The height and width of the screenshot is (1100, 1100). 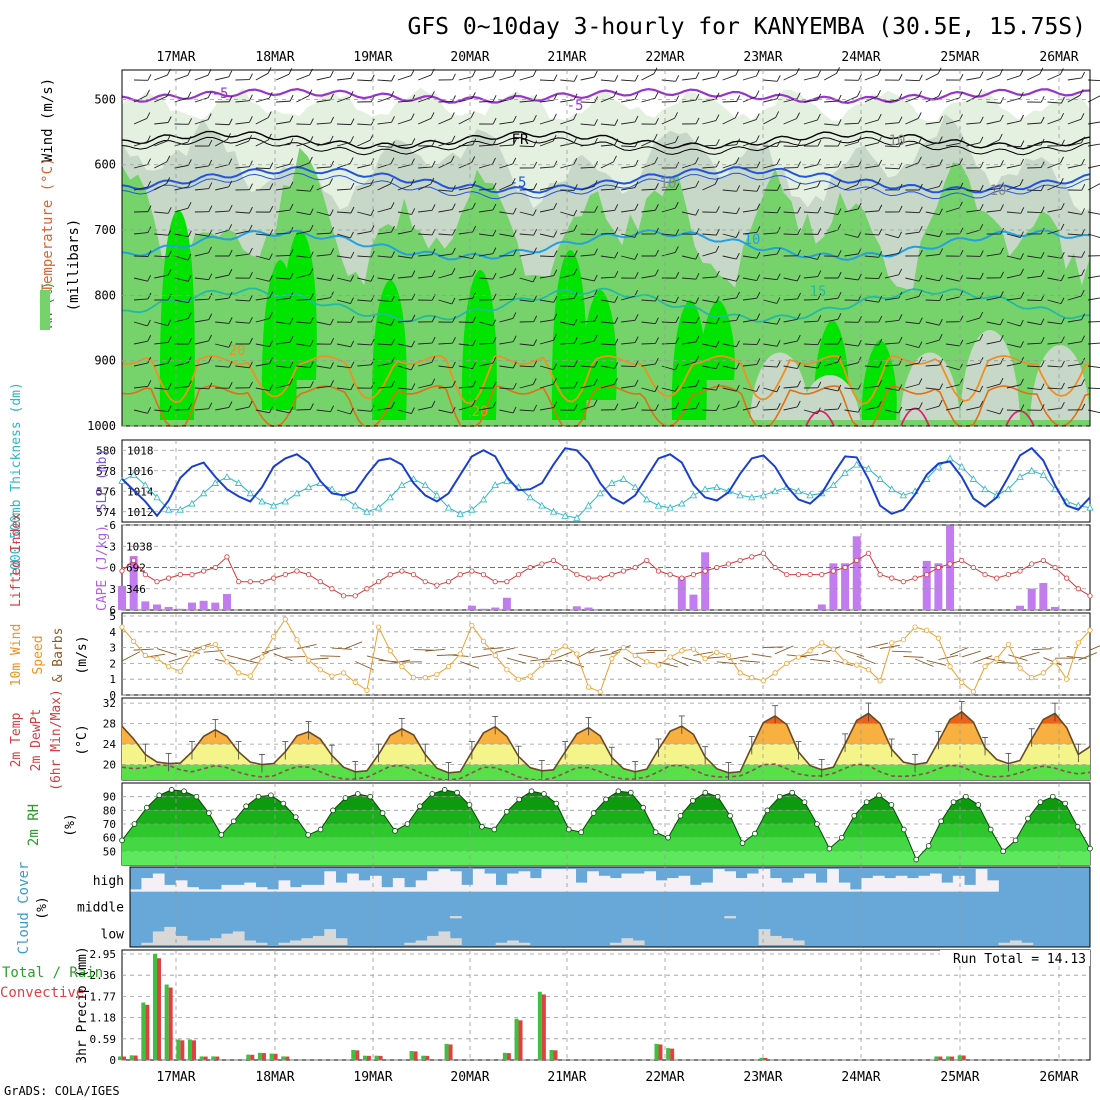 What do you see at coordinates (1019, 959) in the screenshot?
I see `run-total: Run Total = 14.13` at bounding box center [1019, 959].